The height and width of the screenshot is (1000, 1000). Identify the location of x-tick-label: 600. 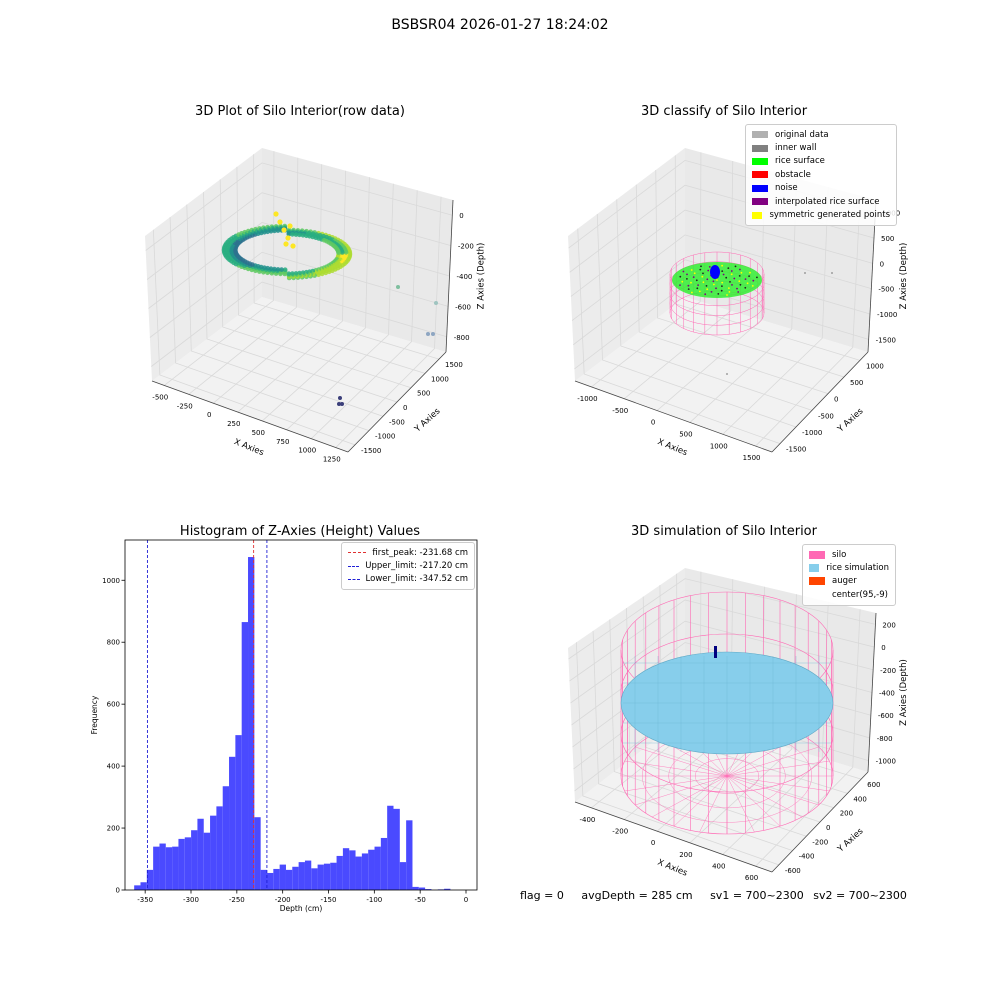
(751, 878).